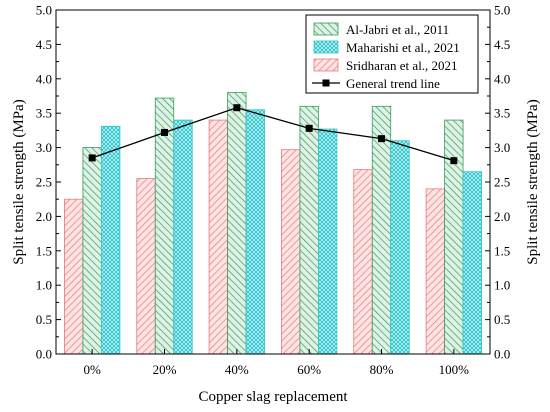 The height and width of the screenshot is (412, 550). What do you see at coordinates (381, 230) in the screenshot?
I see `bar-al-jabri-80pct` at bounding box center [381, 230].